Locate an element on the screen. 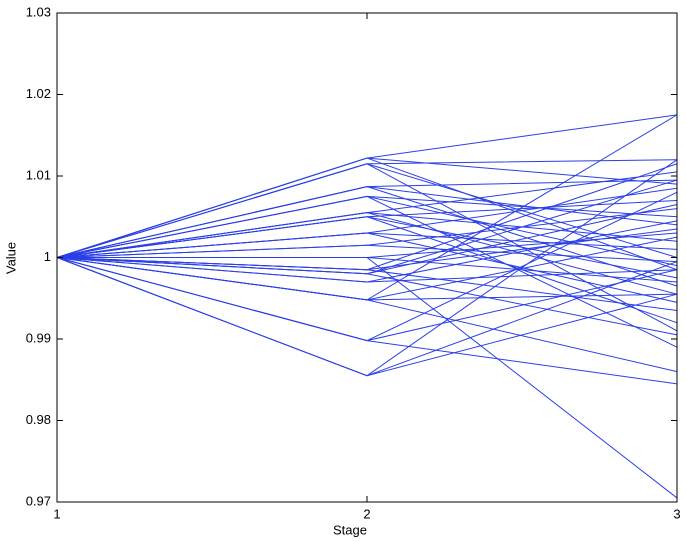  y-tick-label: 1.02 is located at coordinates (38, 93).